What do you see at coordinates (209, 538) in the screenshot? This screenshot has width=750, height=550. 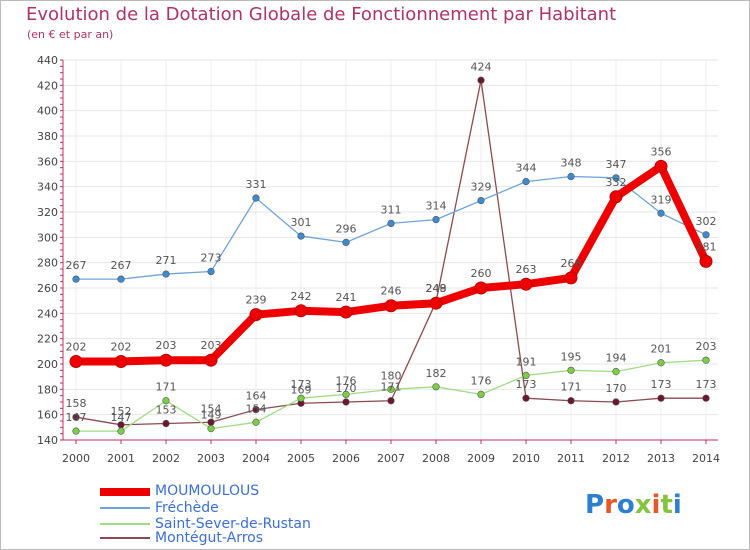 I see `legend-label-montegut: Montégut-Arros` at bounding box center [209, 538].